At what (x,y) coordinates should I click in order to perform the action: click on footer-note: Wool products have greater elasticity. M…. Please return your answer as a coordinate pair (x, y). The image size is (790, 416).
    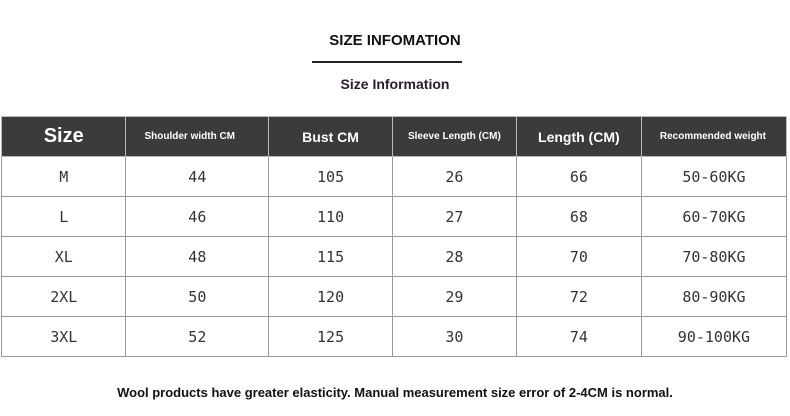
    Looking at the image, I should click on (395, 392).